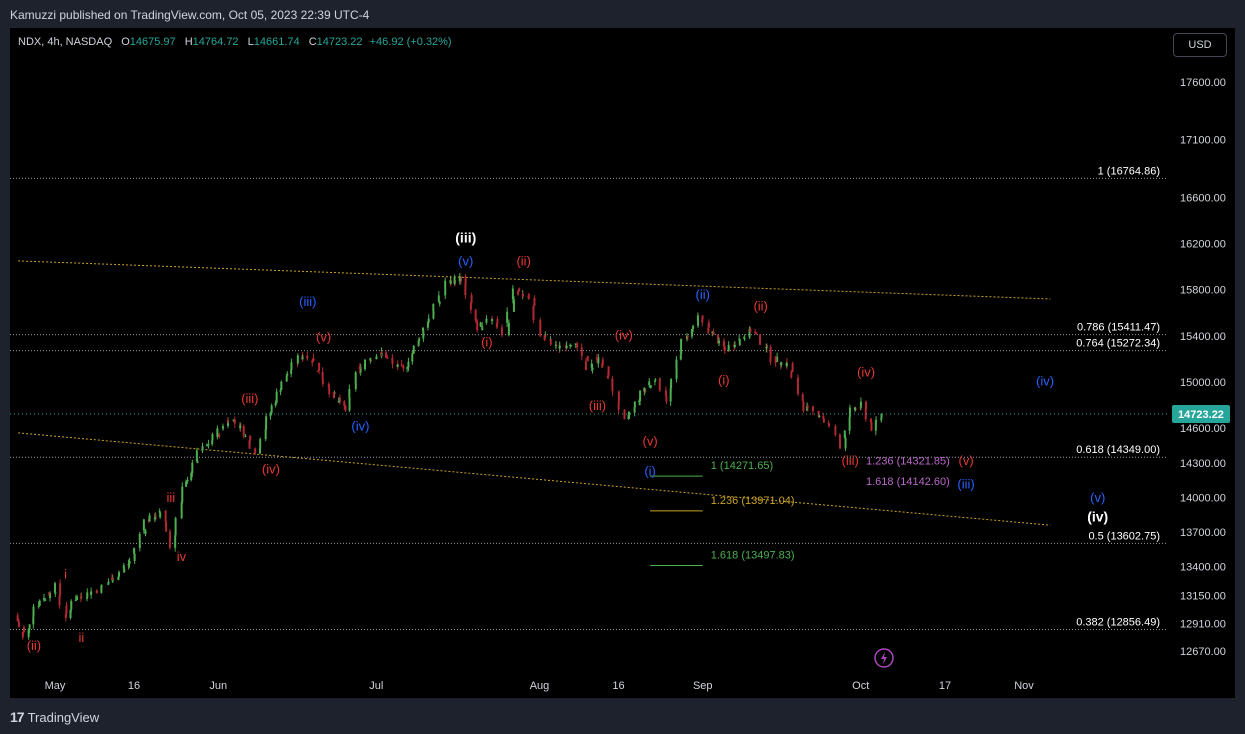  I want to click on tradingview-logo: 17 TradingView, so click(54, 717).